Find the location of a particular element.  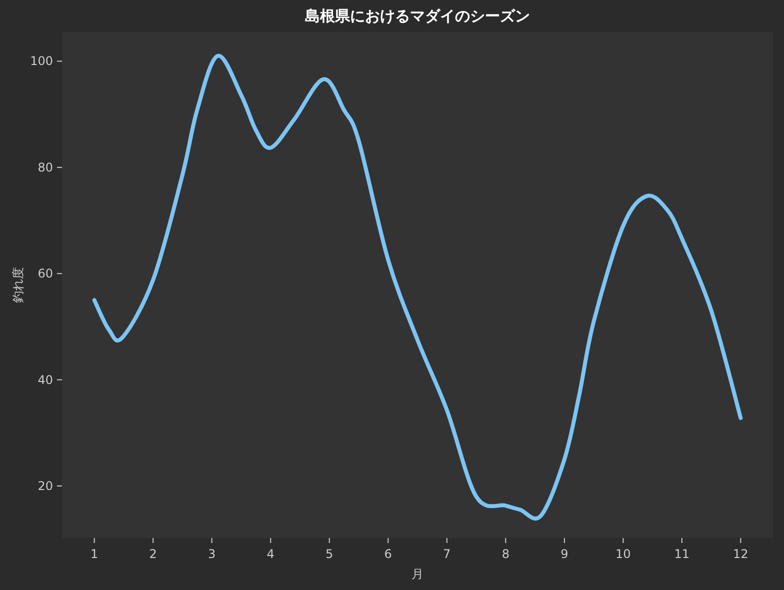

x-tick-label: 6 is located at coordinates (388, 554).